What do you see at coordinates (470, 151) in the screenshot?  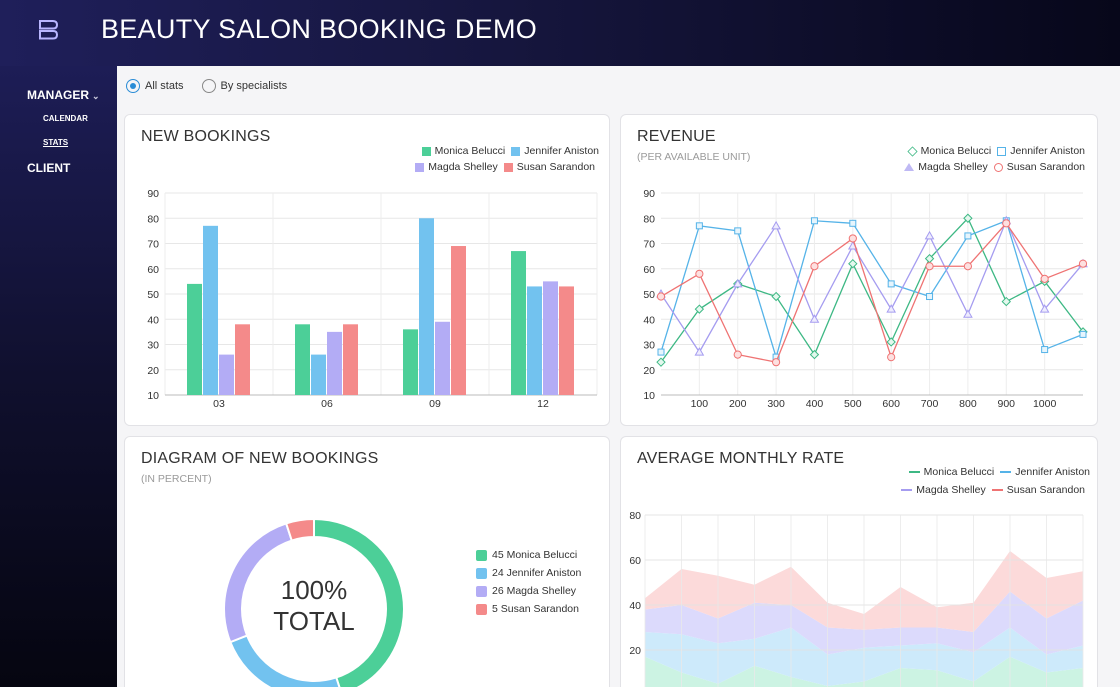 I see `legend-label: Monica Belucci` at bounding box center [470, 151].